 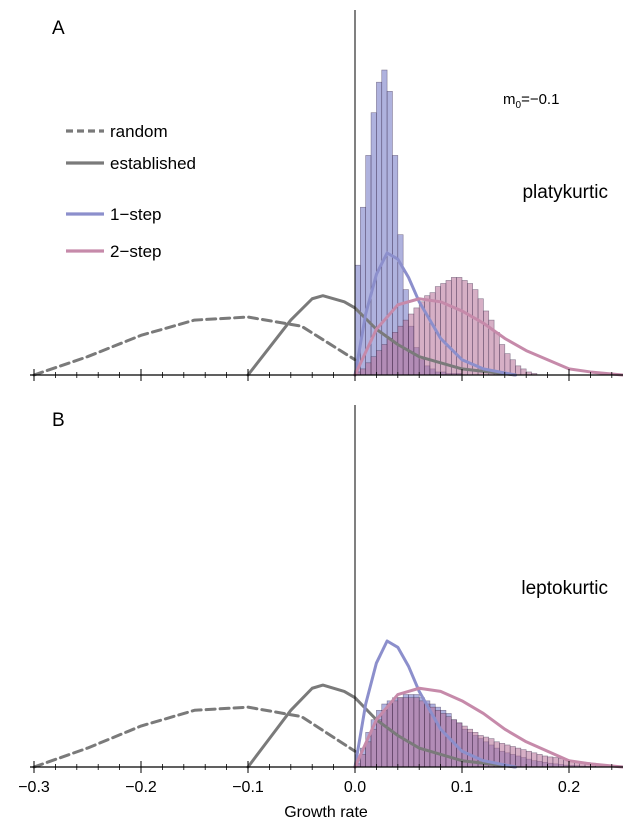 What do you see at coordinates (564, 588) in the screenshot?
I see `panel-b-title: leptokurtic` at bounding box center [564, 588].